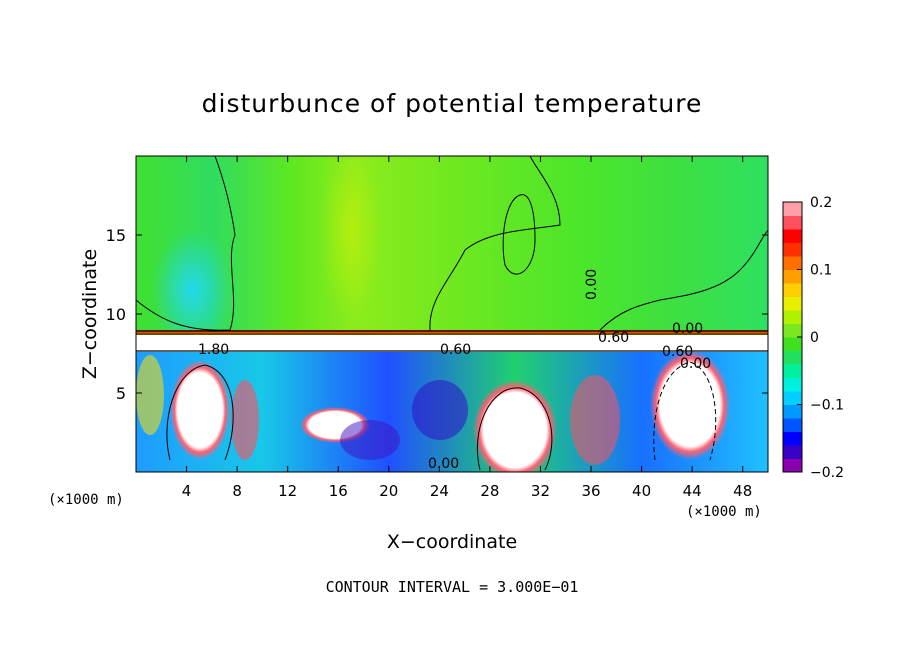 This screenshot has width=904, height=654. I want to click on x-tick-label: 32, so click(540, 491).